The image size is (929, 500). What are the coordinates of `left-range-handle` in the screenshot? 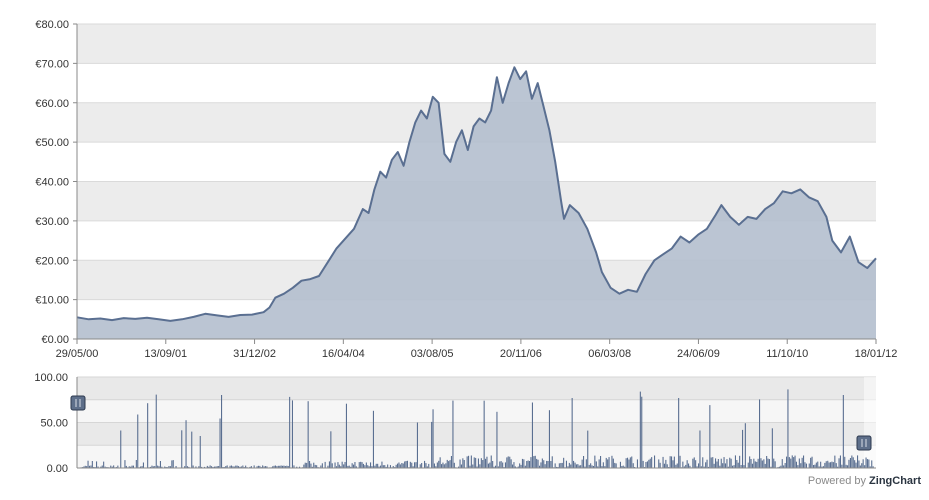 It's located at (78, 403).